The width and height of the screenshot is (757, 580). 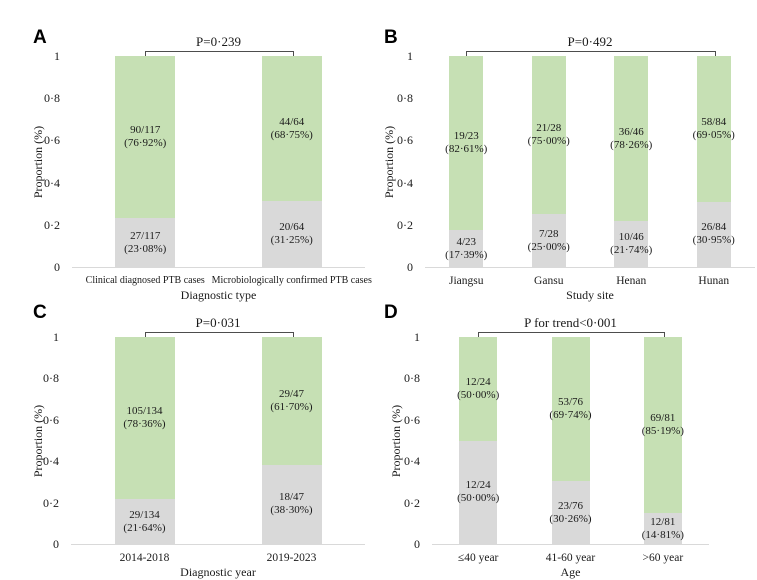 I want to click on panel-a-bar-segment-green, so click(x=145, y=137).